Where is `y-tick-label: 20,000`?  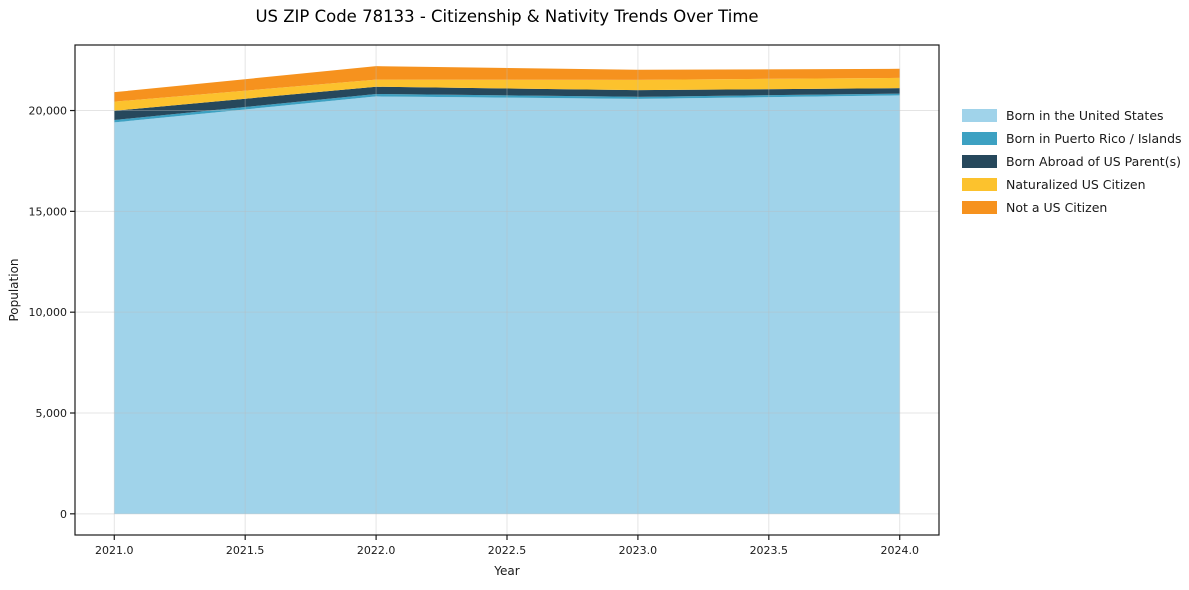 y-tick-label: 20,000 is located at coordinates (48, 111).